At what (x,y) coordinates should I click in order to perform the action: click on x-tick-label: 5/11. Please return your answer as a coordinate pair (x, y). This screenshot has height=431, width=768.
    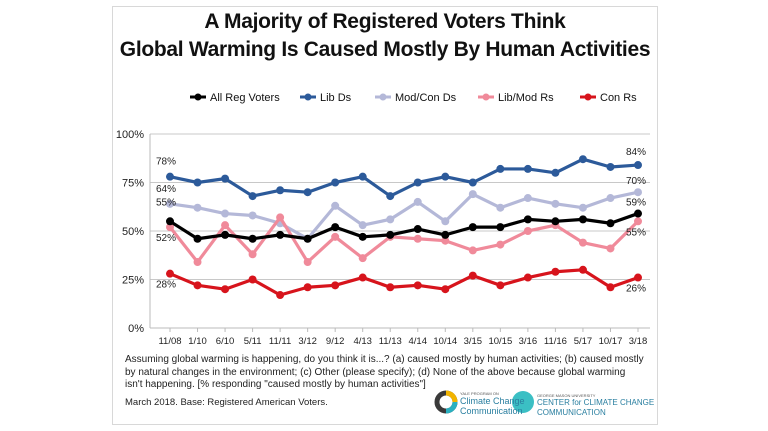
    Looking at the image, I should click on (253, 341).